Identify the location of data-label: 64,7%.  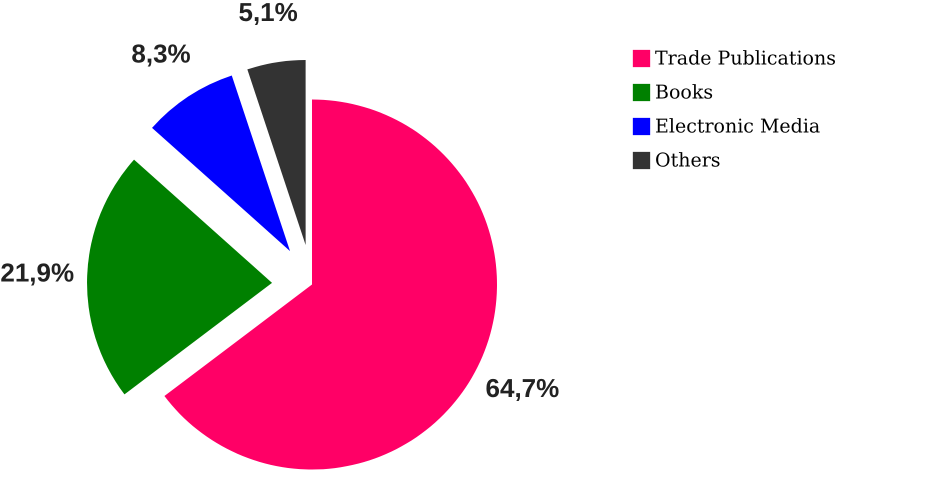
(523, 388).